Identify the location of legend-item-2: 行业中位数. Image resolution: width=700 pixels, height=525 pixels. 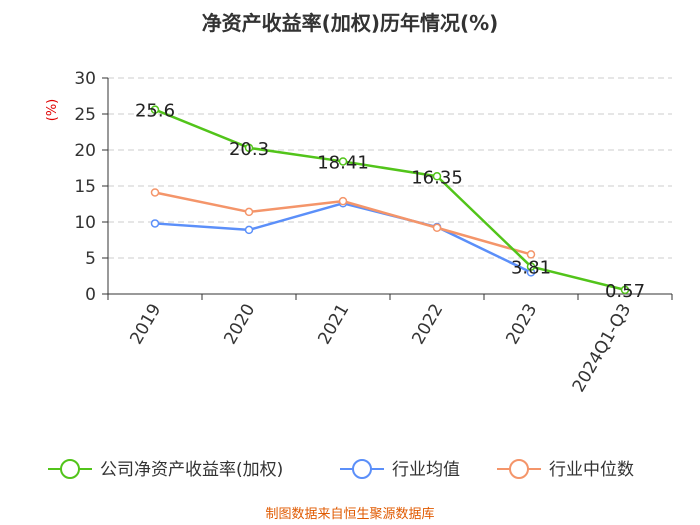
(565, 469).